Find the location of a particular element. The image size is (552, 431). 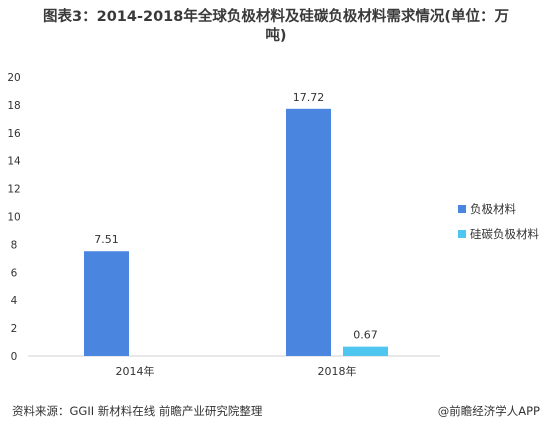

brand-credit: @前瞻经济学人APP is located at coordinates (488, 411).